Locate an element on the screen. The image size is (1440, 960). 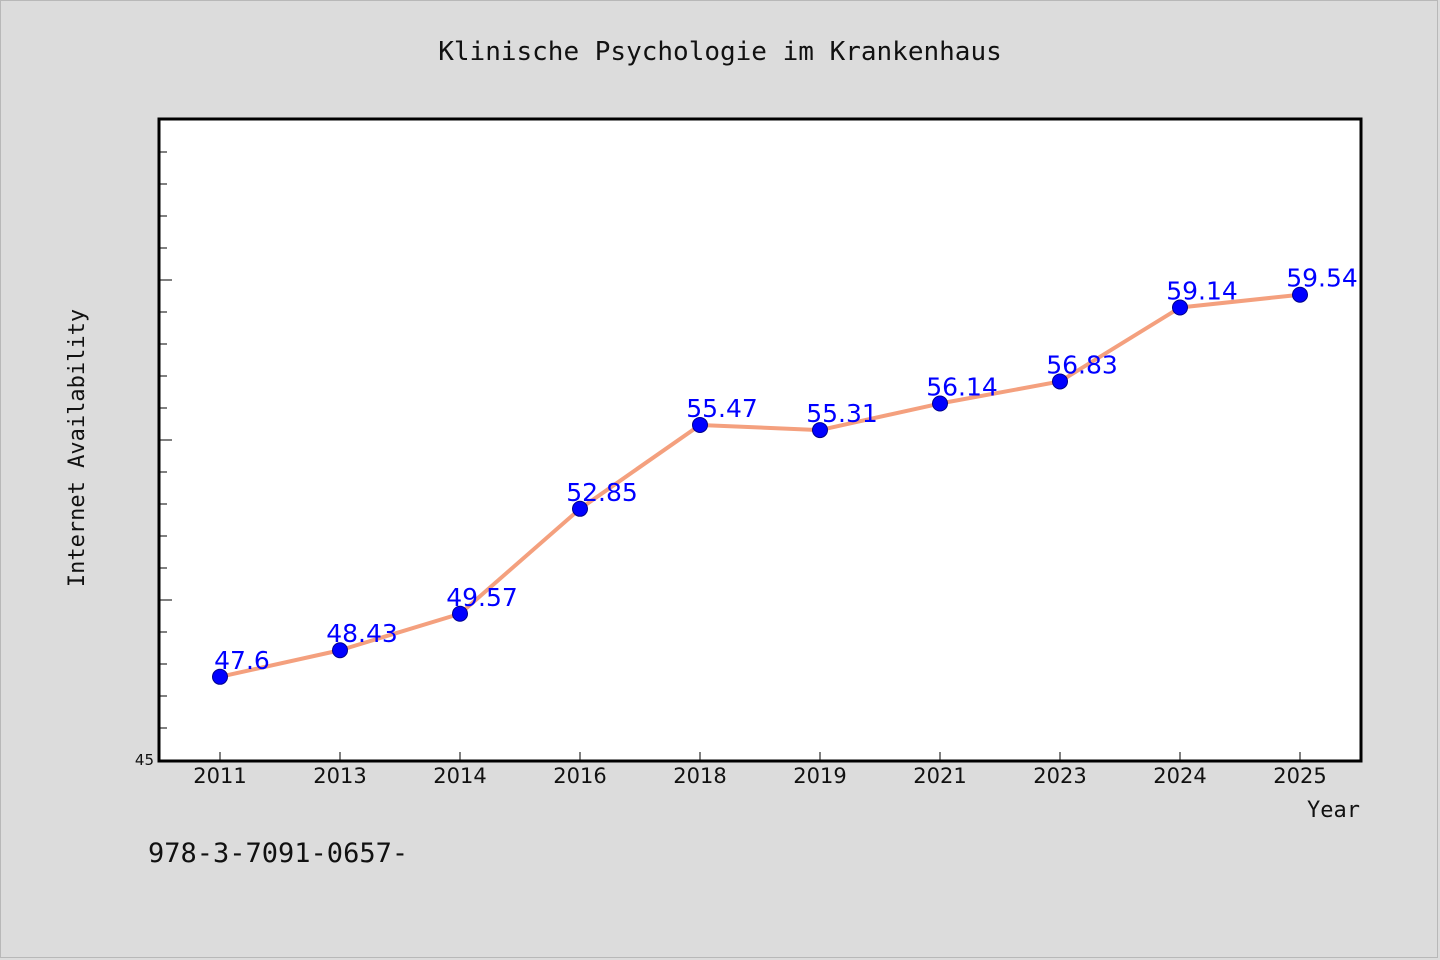
y-axis-tick-labels: 45 is located at coordinates (144, 760).